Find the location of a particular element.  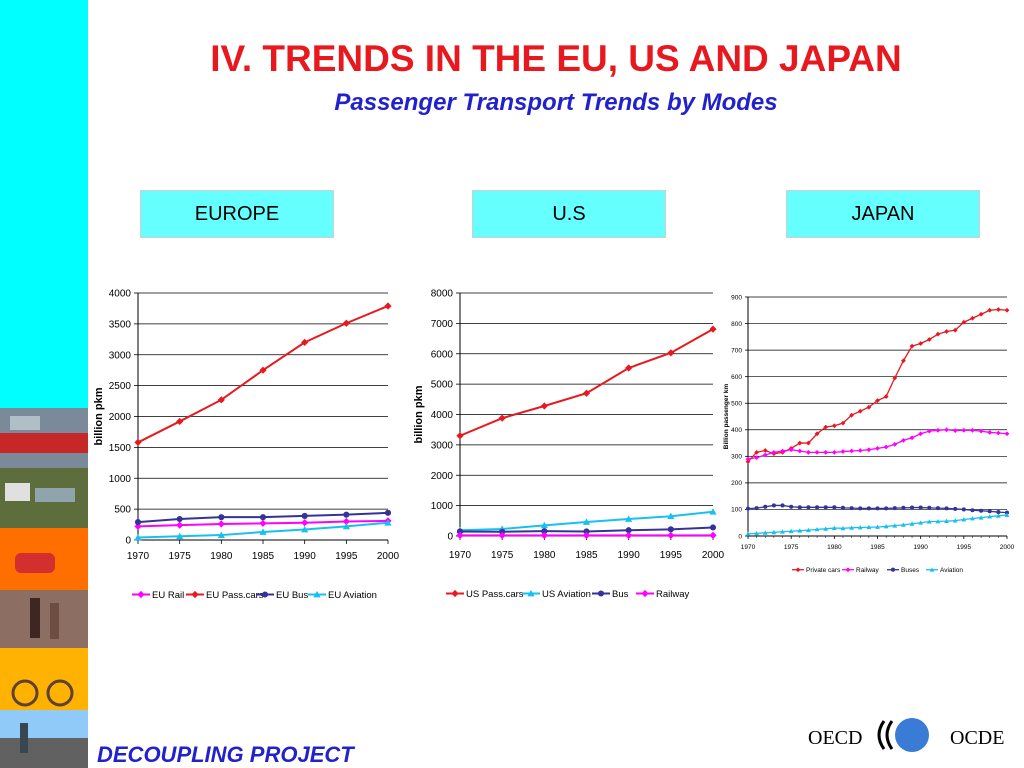

oecd-logo: OECD OCDE is located at coordinates (906, 735).